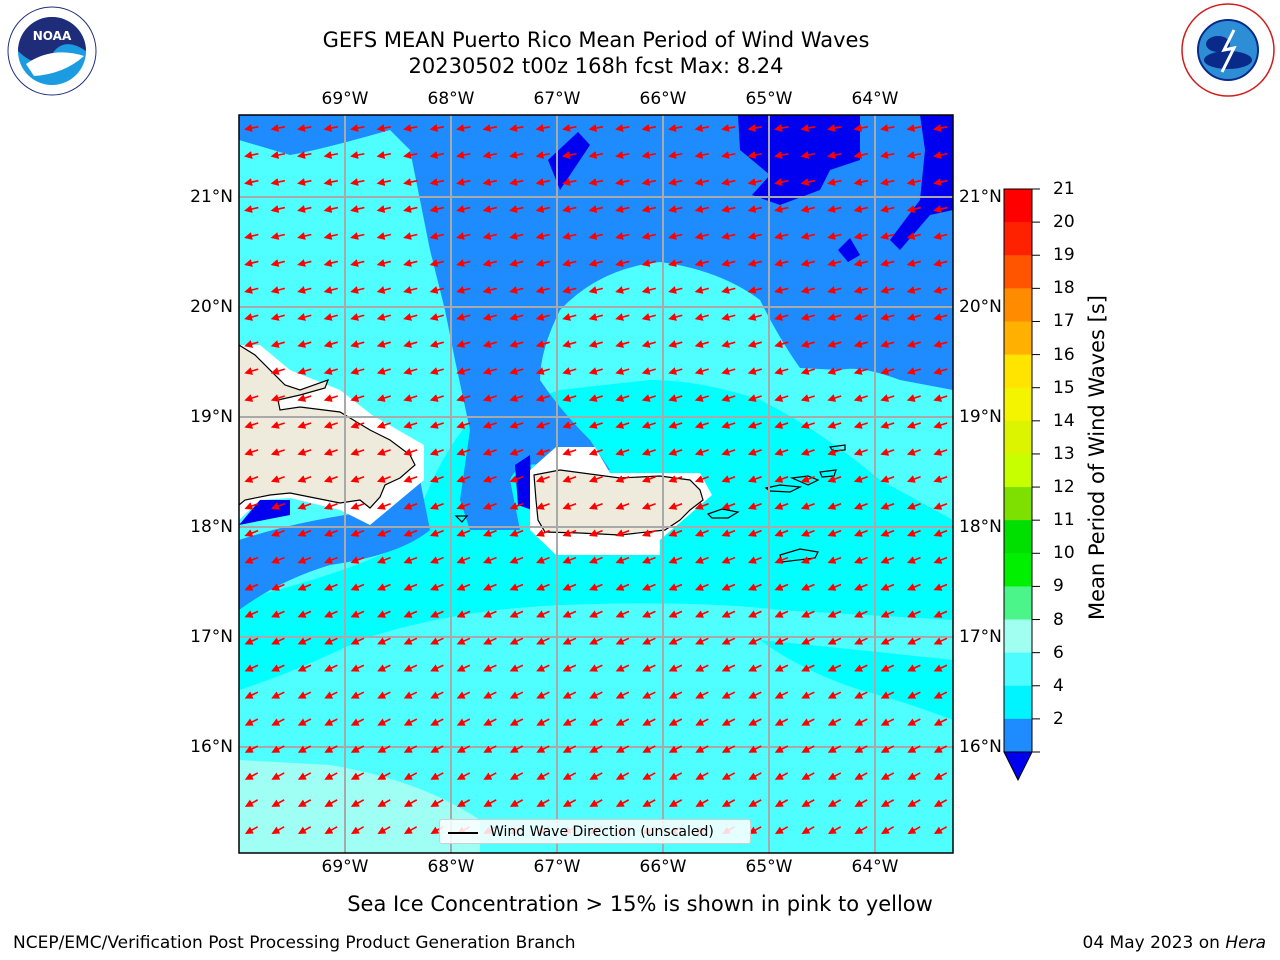 This screenshot has height=960, width=1280. Describe the element at coordinates (1058, 586) in the screenshot. I see `colorbar-tick-label: 9` at that location.